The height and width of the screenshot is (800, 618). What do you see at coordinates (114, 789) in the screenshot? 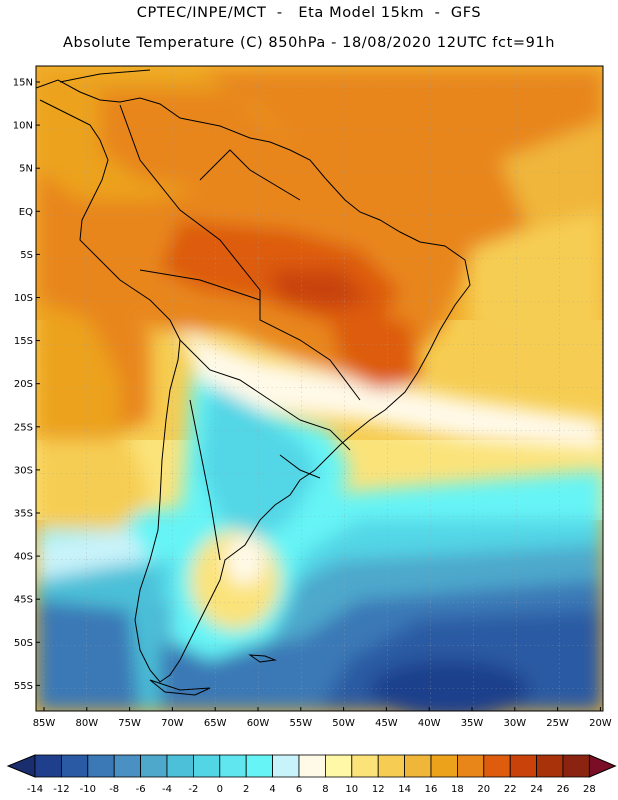
I see `colorbar-label: -8` at bounding box center [114, 789].